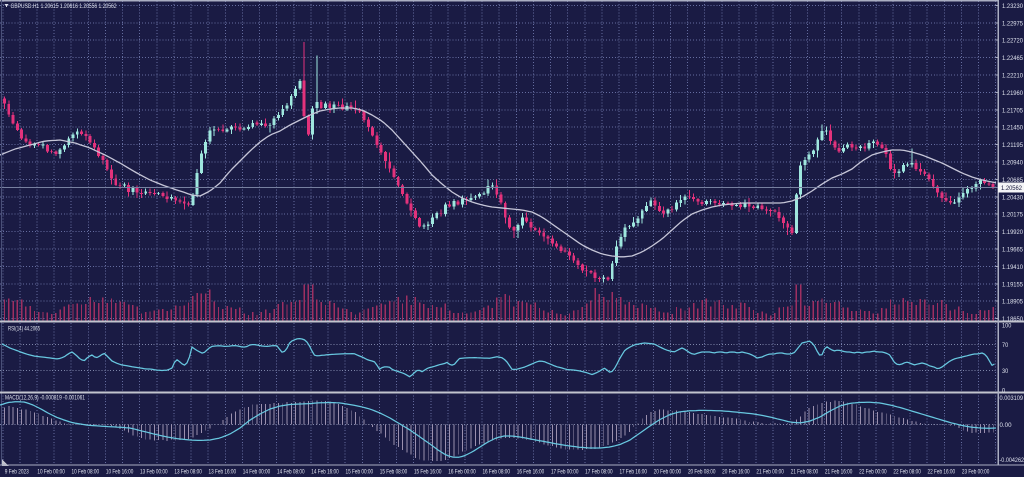 Image resolution: width=1024 pixels, height=477 pixels. I want to click on svg-text: 0.003109, so click(1012, 398).